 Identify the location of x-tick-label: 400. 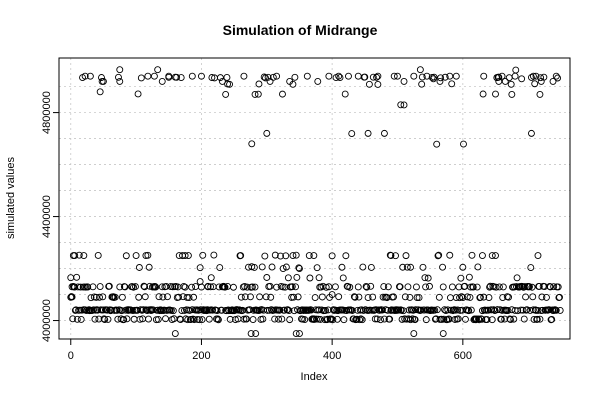
(332, 356).